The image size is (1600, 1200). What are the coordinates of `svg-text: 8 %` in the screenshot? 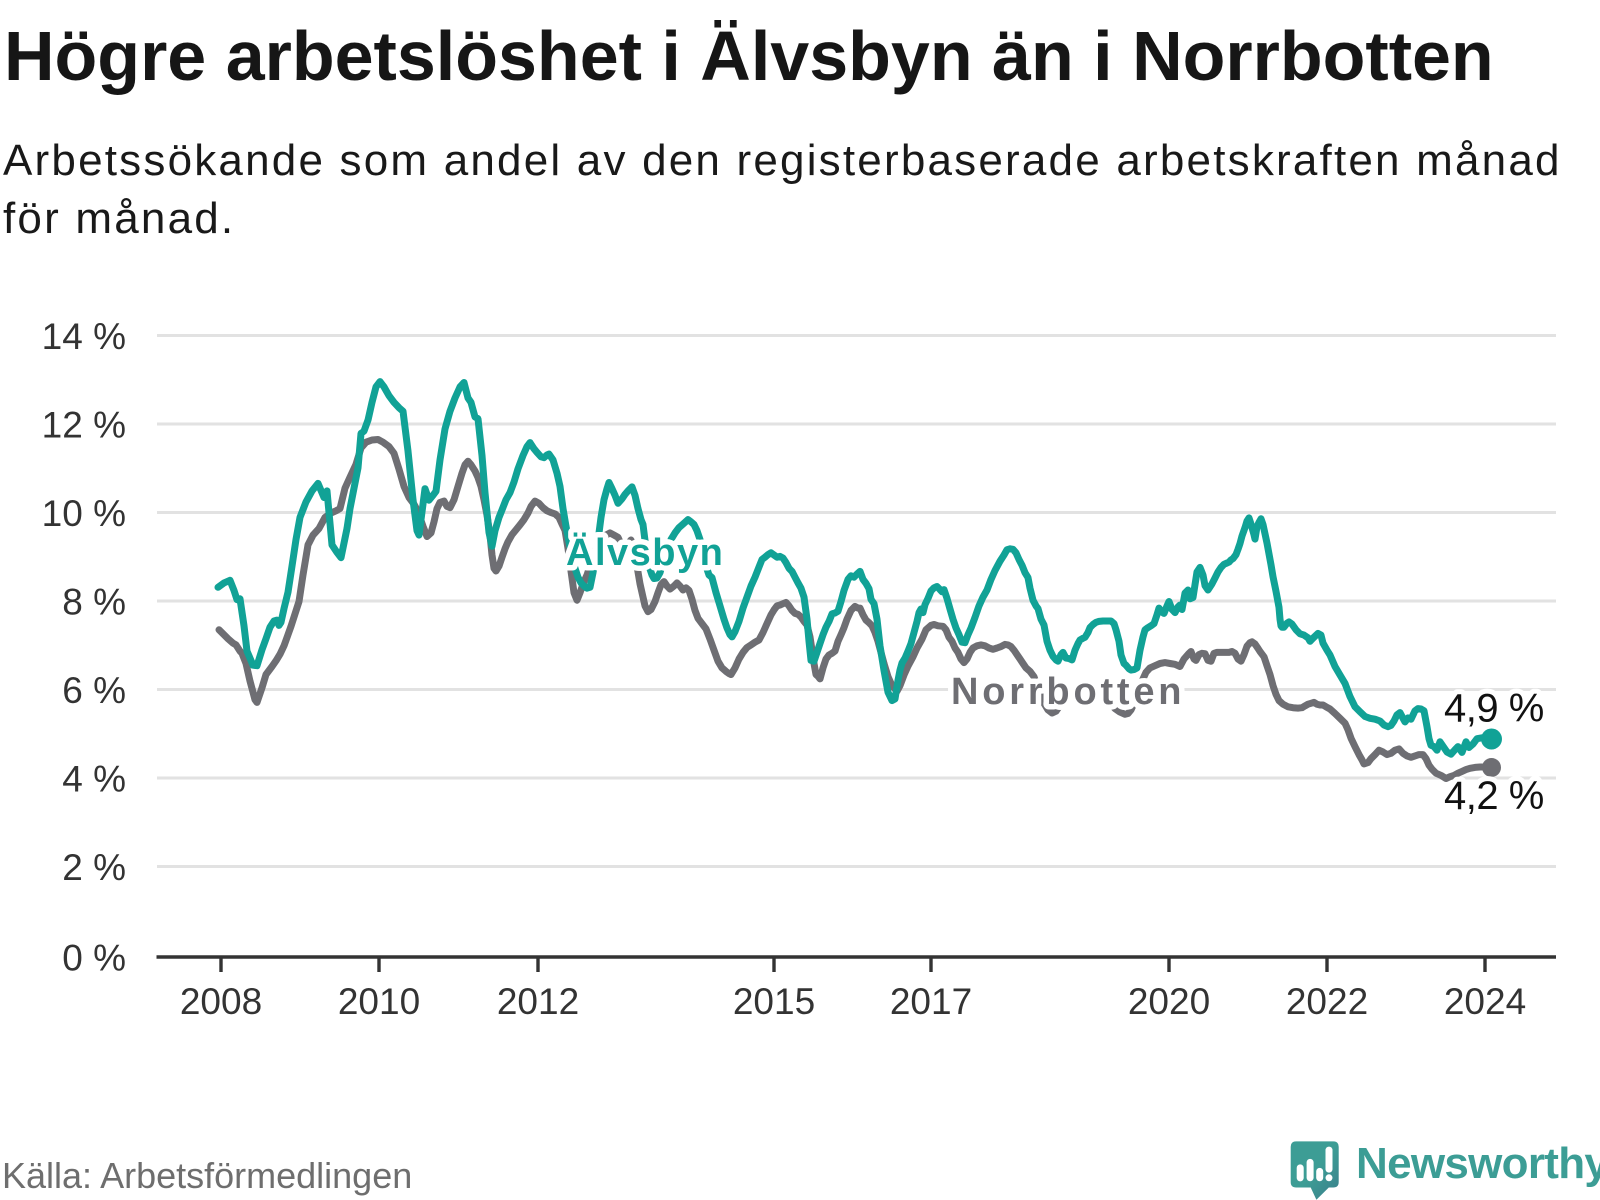 It's located at (94, 602).